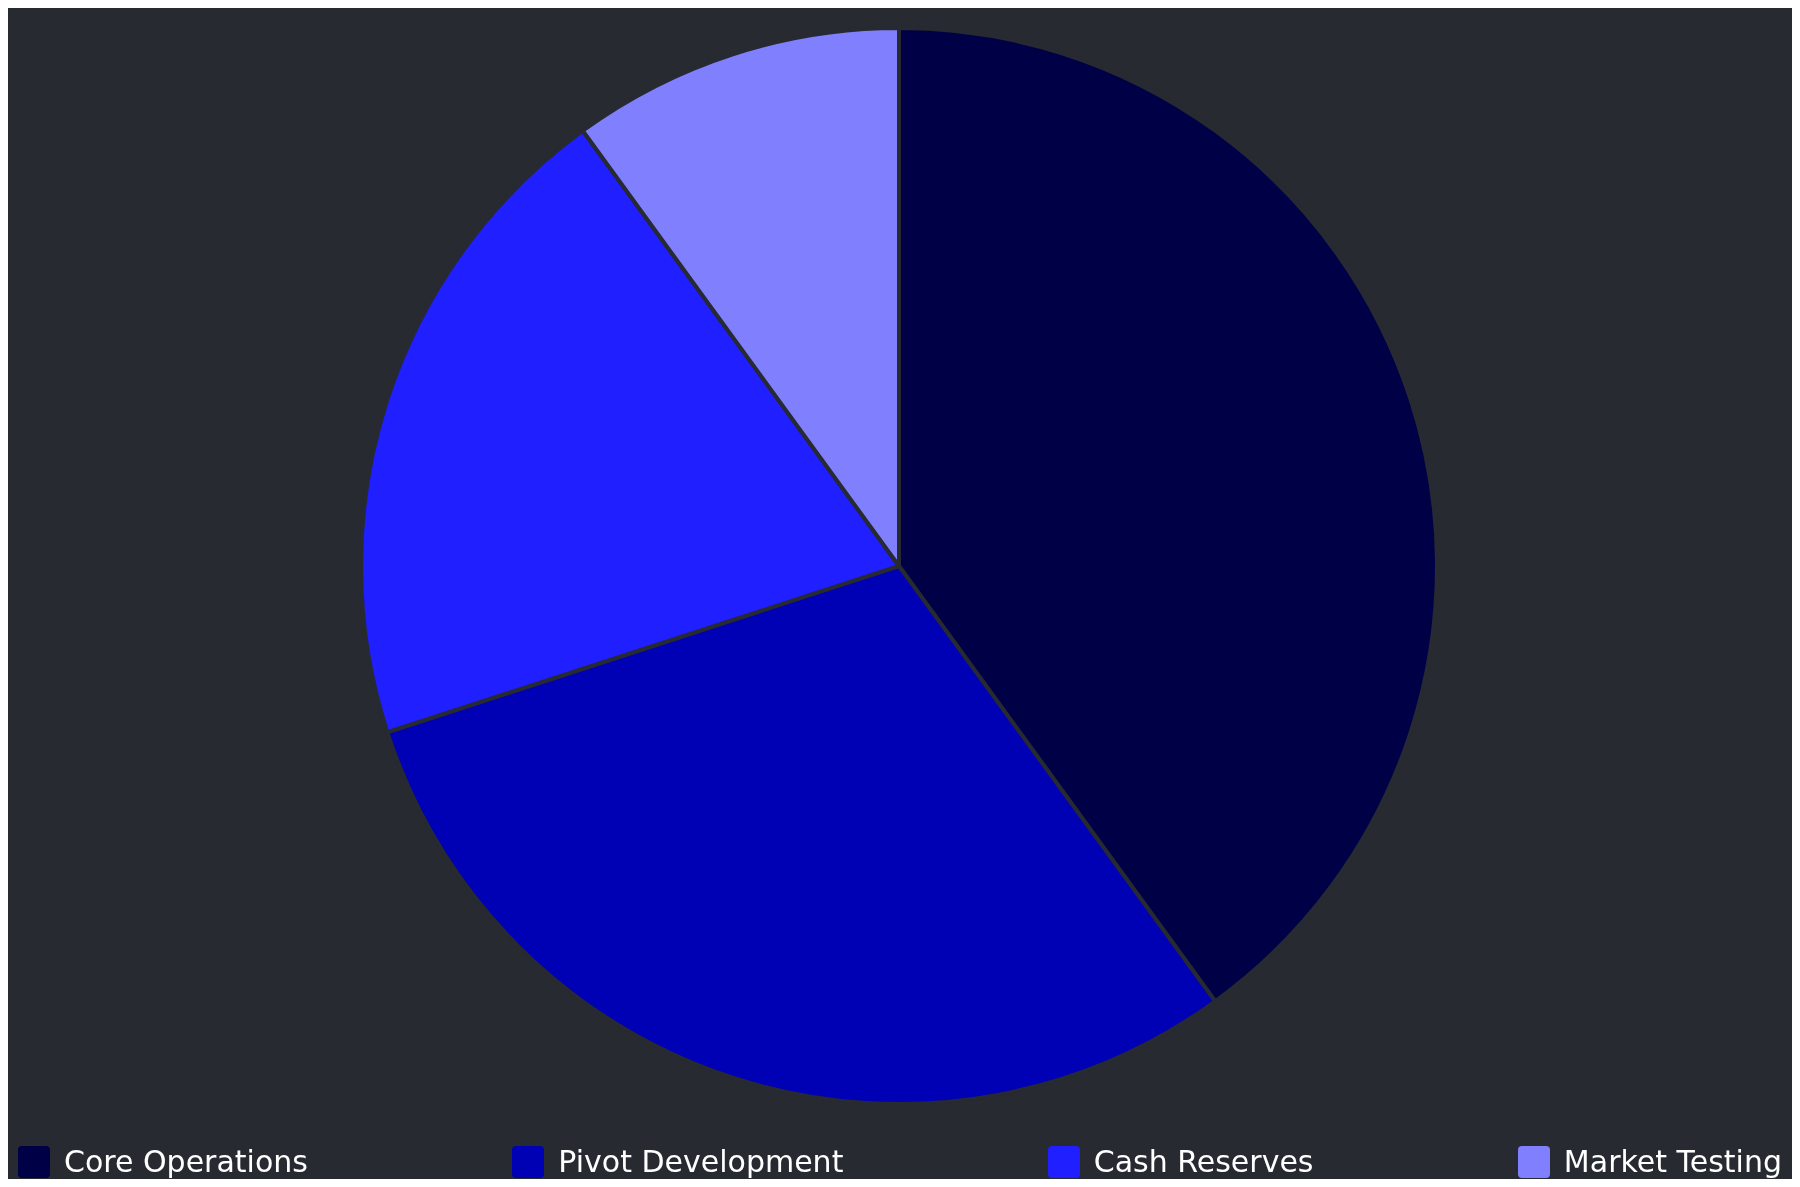  Describe the element at coordinates (701, 1161) in the screenshot. I see `legend-label: Pivot Development` at that location.